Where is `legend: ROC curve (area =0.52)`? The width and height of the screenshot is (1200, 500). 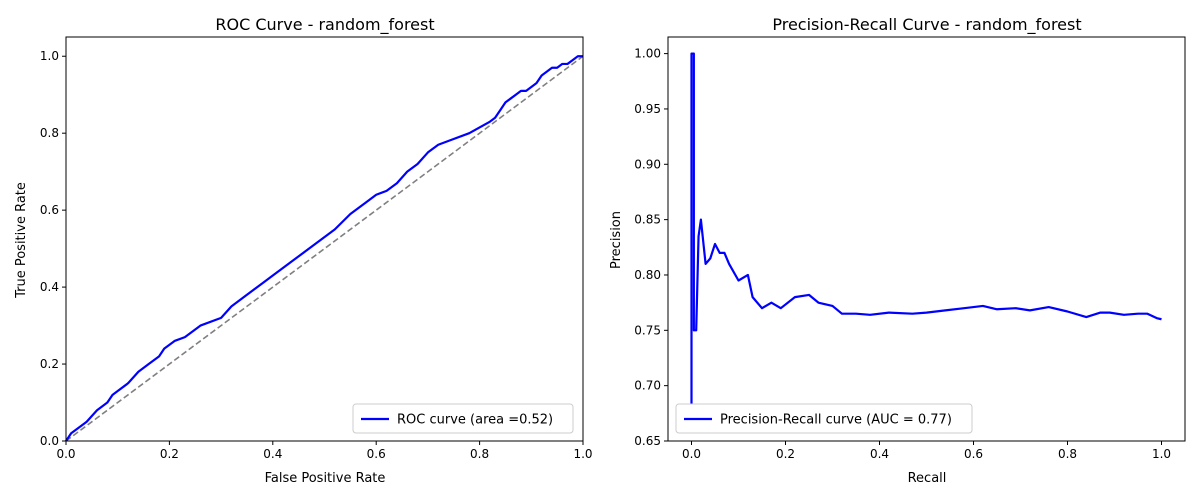
legend: ROC curve (area =0.52) is located at coordinates (463, 418).